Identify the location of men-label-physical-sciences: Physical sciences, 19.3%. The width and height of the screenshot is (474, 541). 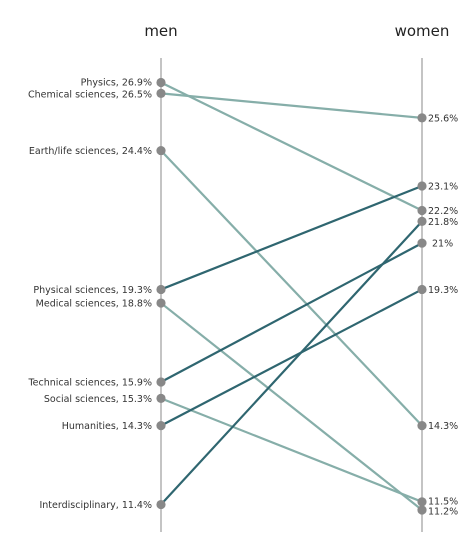
(92, 290).